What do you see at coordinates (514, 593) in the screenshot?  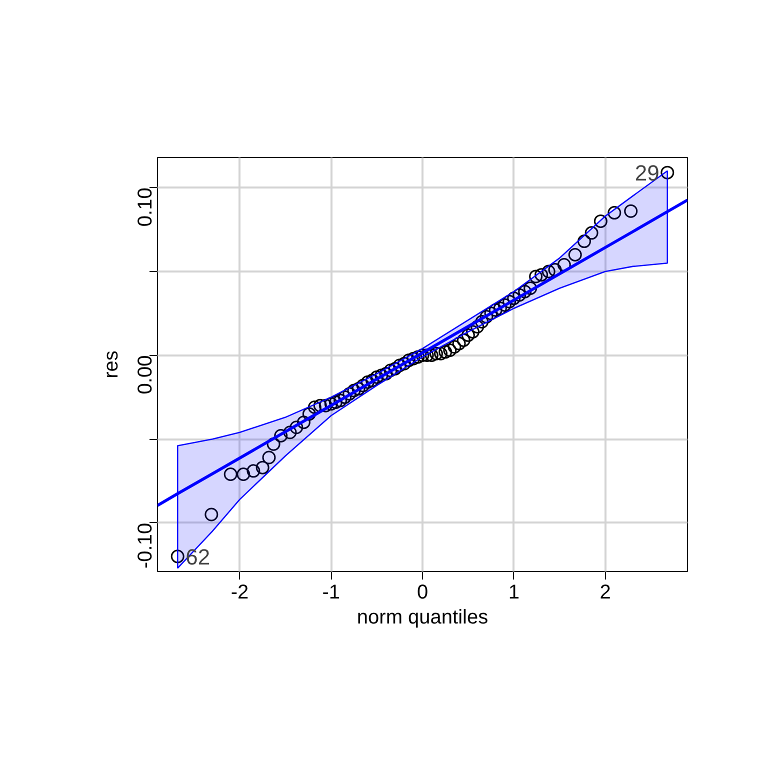 I see `x-tick-label: 1` at bounding box center [514, 593].